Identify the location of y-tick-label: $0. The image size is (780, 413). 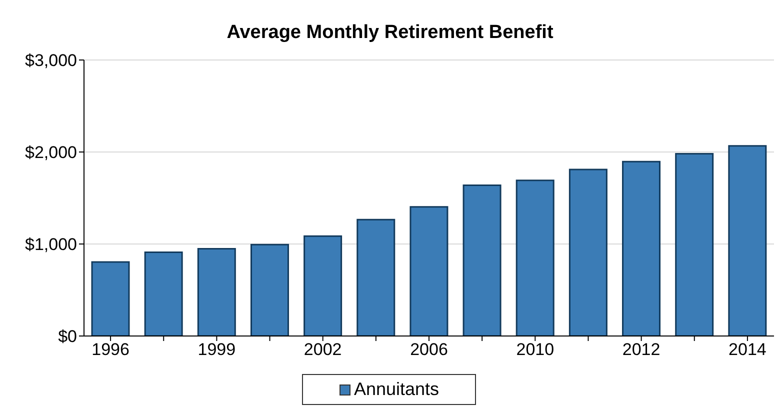
(67, 336).